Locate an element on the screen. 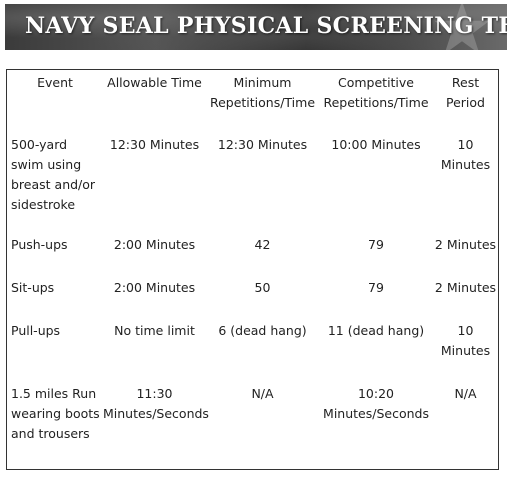 The width and height of the screenshot is (507, 483). minimum-cell: 42 is located at coordinates (262, 244).